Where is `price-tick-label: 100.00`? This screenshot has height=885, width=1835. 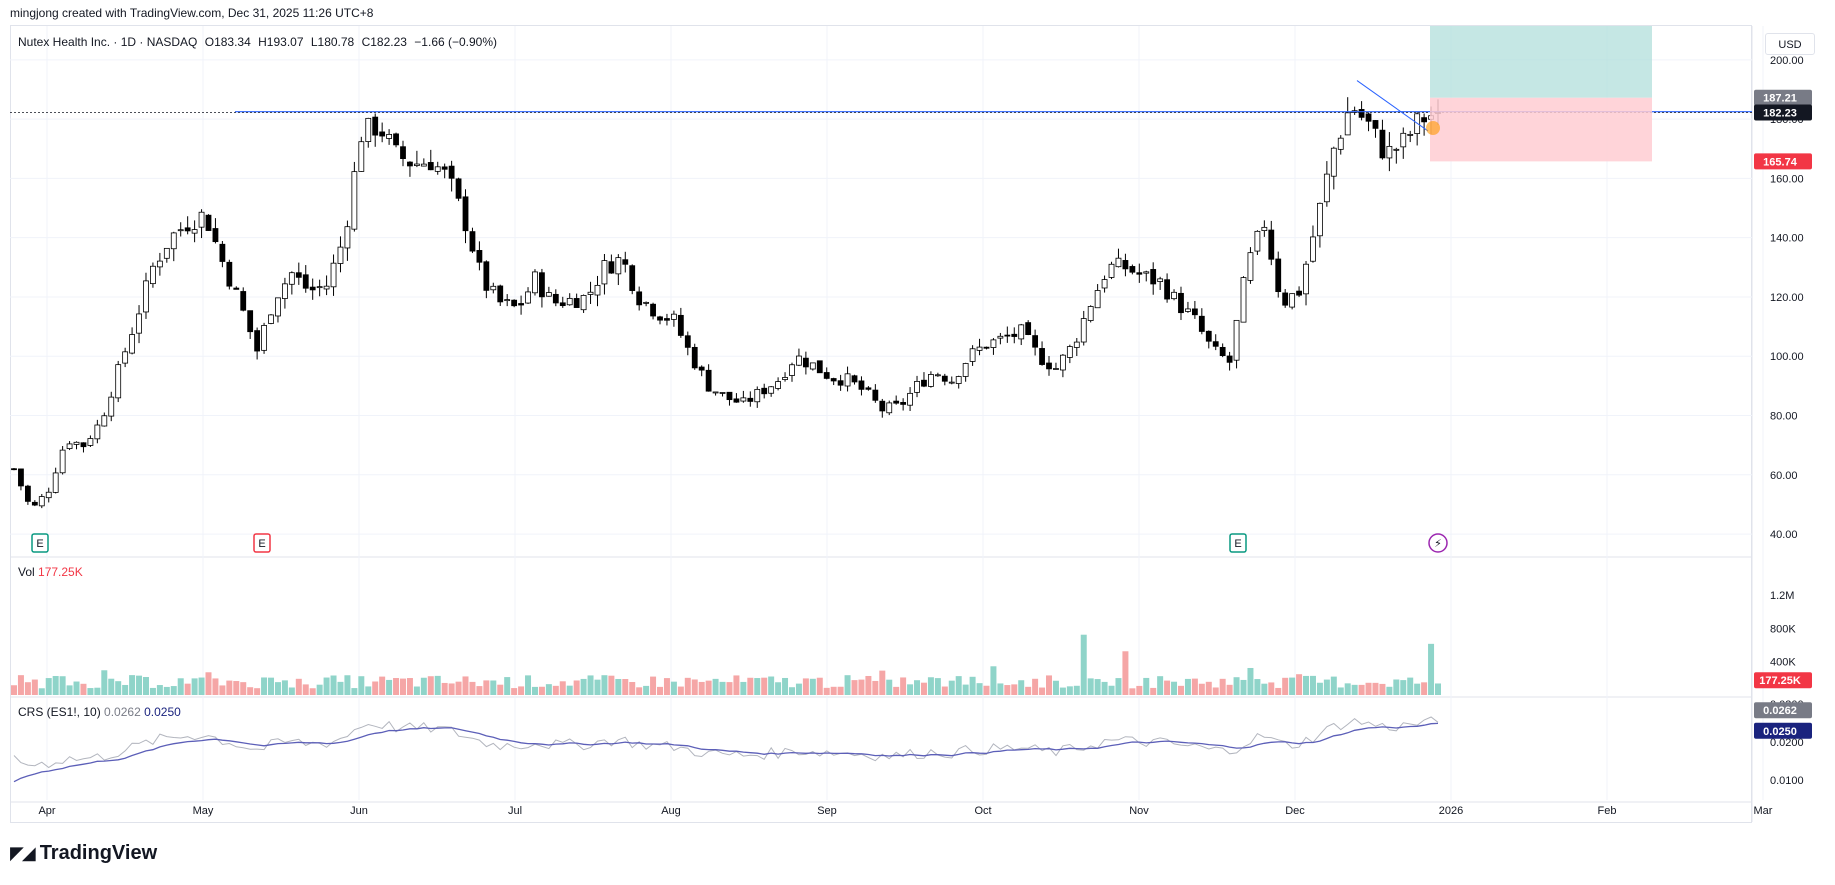 price-tick-label: 100.00 is located at coordinates (1787, 357).